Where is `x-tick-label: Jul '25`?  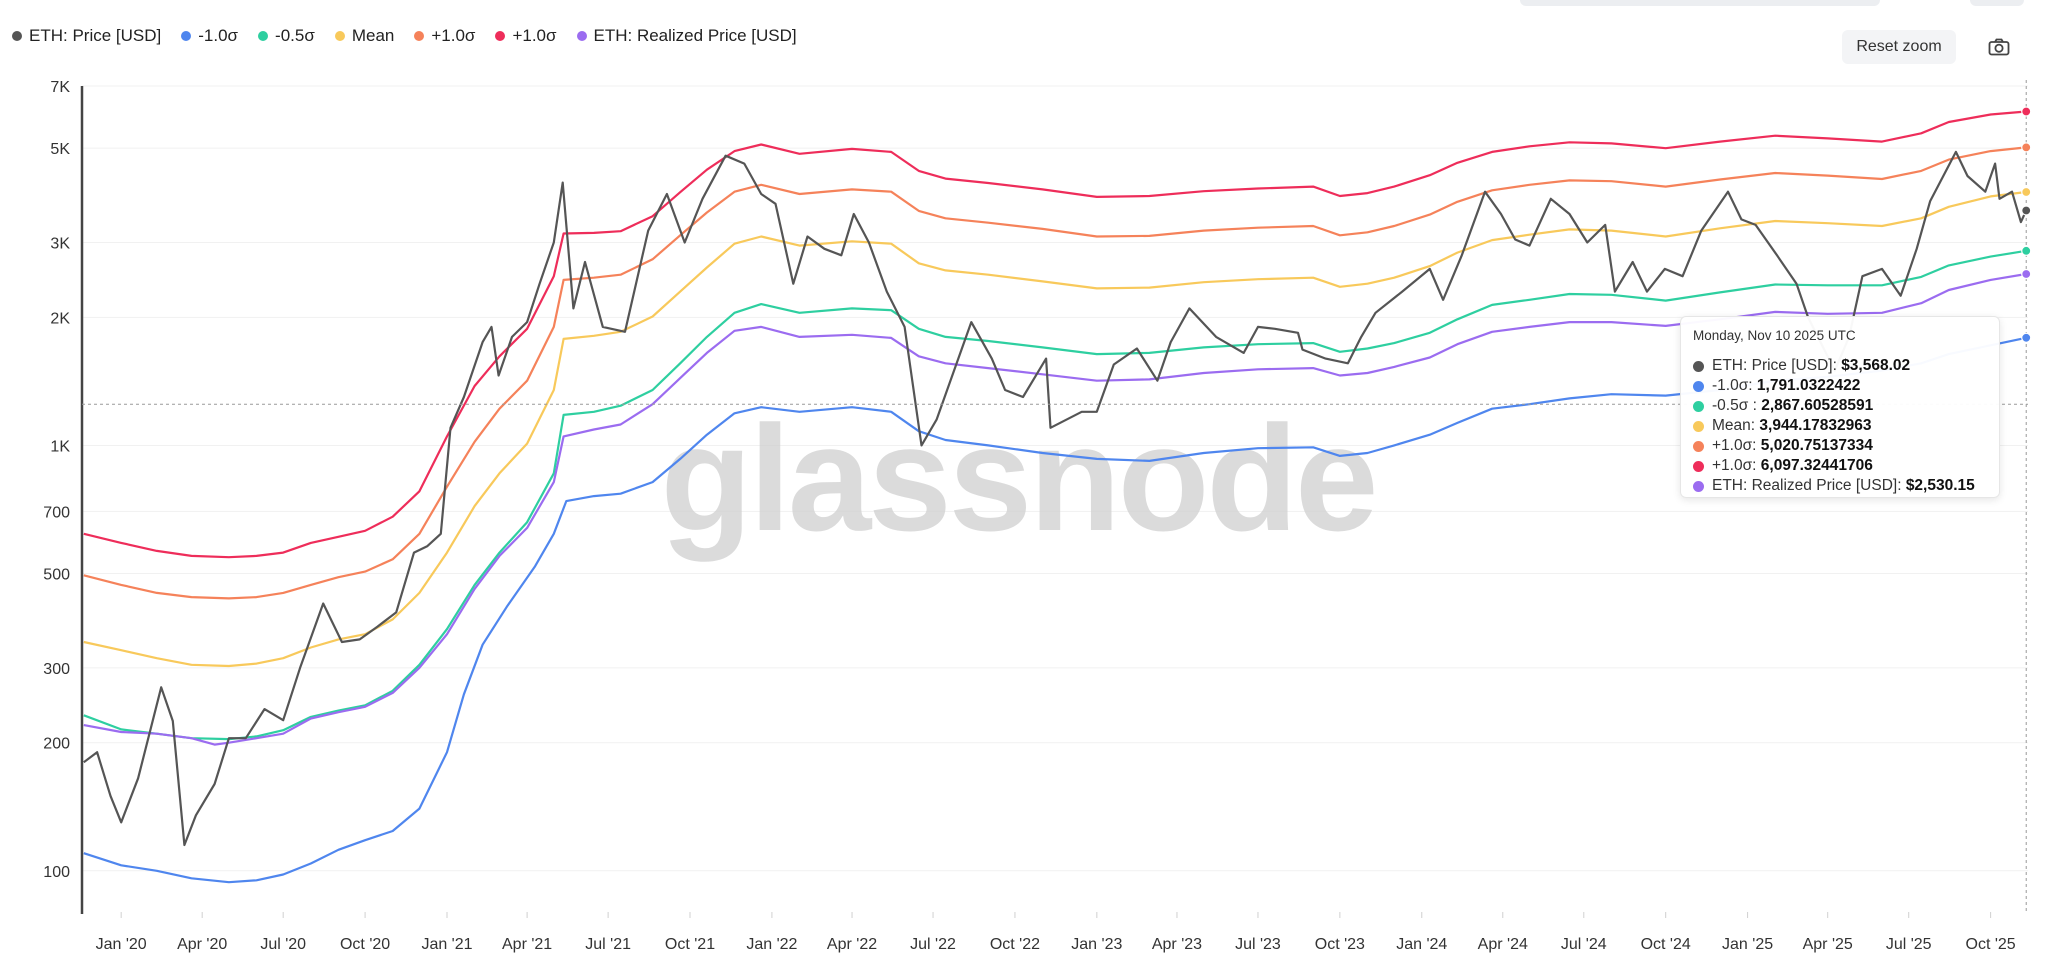
x-tick-label: Jul '25 is located at coordinates (1909, 944).